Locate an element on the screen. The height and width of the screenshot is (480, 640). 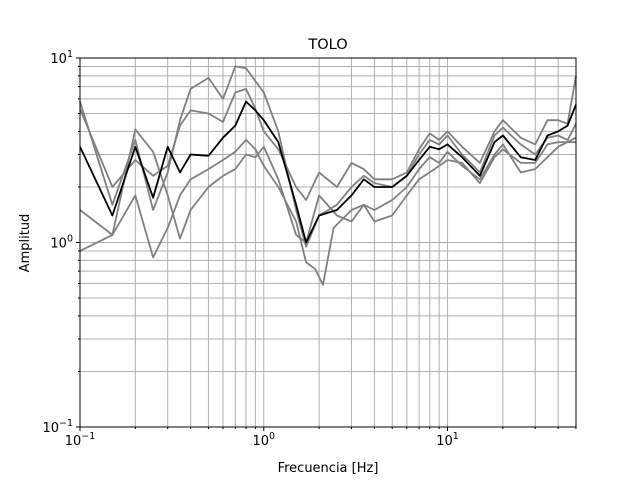
y-tick-label: 10¹ is located at coordinates (61, 58).